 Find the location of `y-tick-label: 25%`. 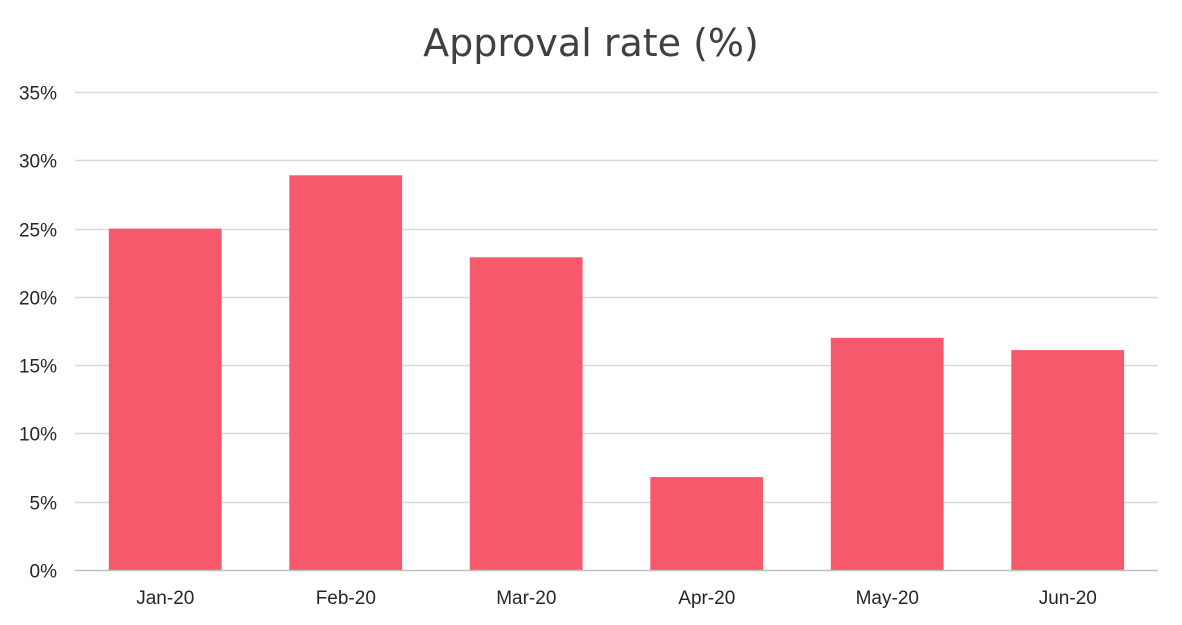

y-tick-label: 25% is located at coordinates (38, 231).